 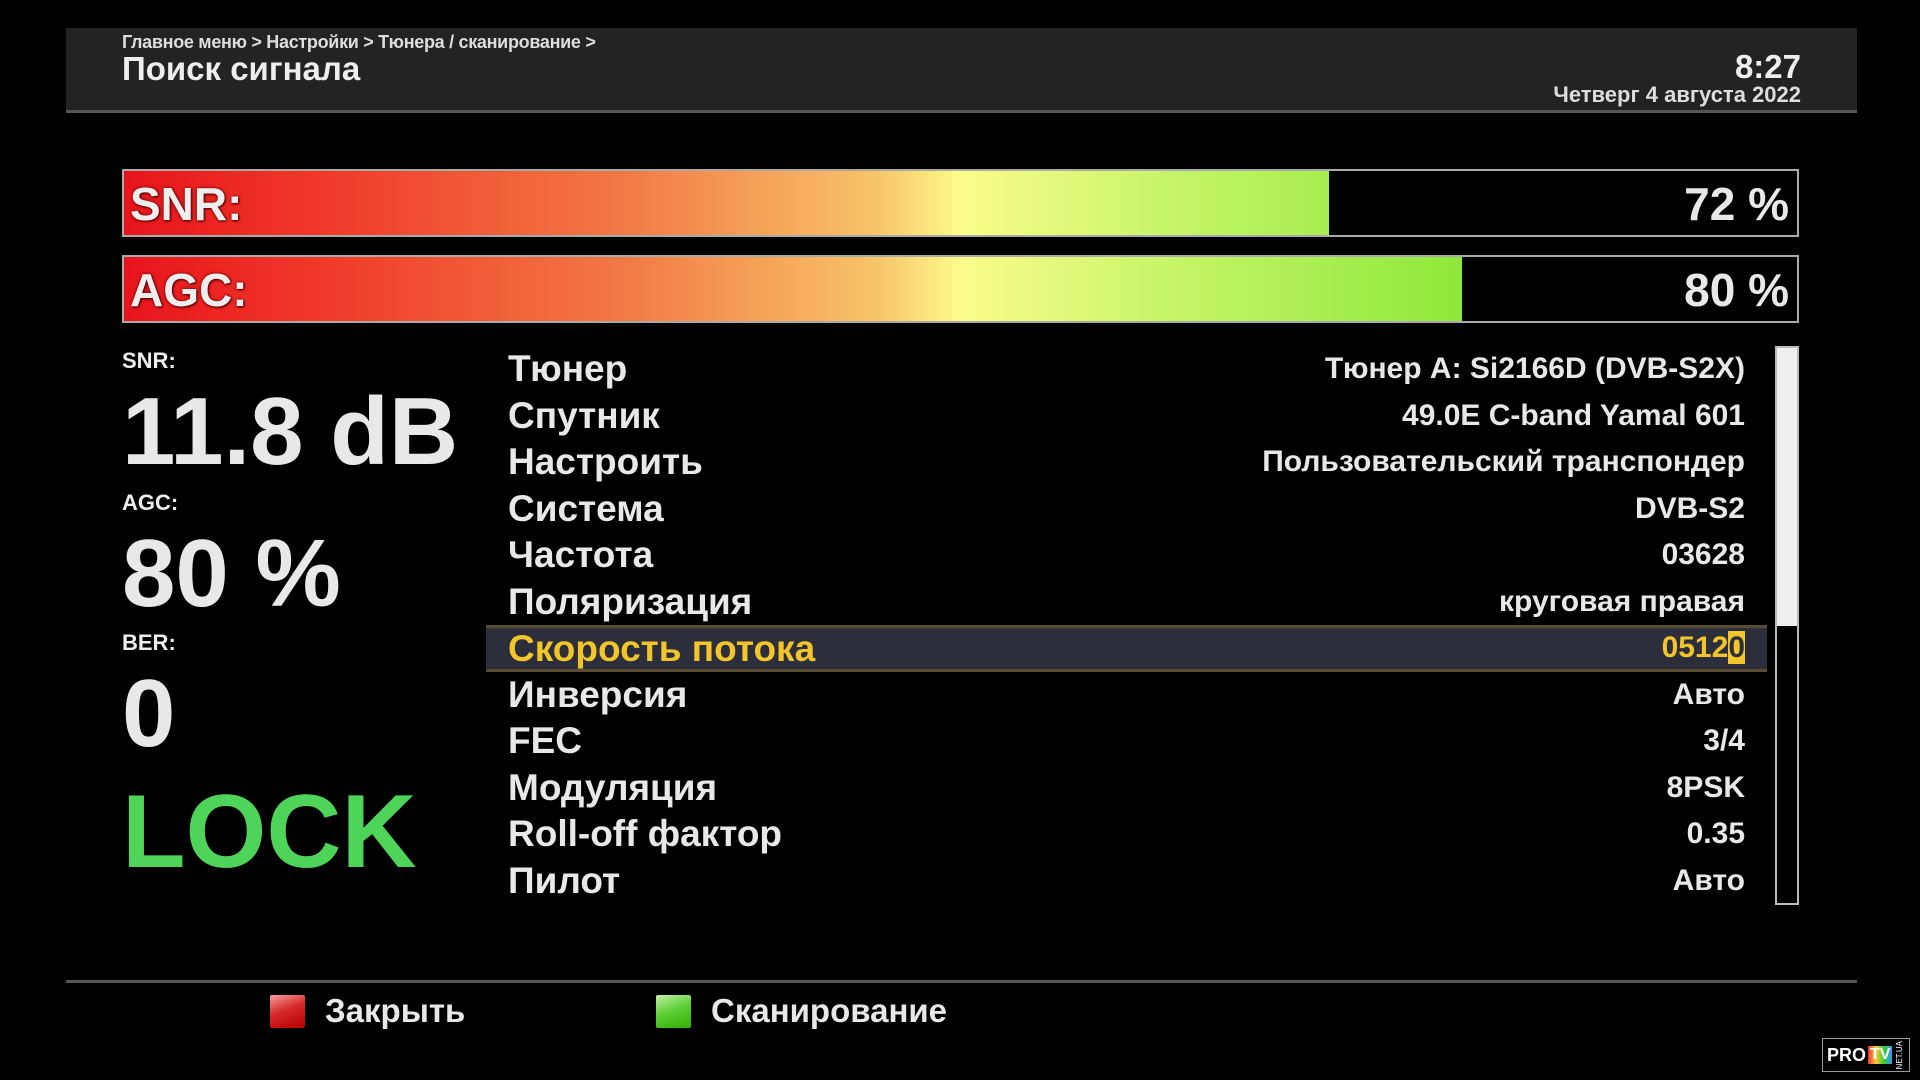 I want to click on param-value-text: 03628, so click(x=1703, y=554).